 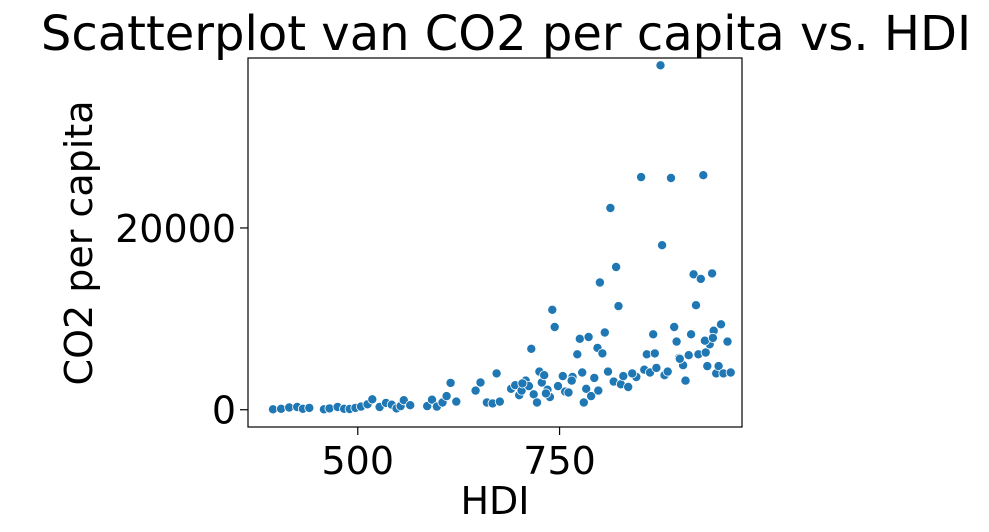 I want to click on y-tick-label: 0, so click(x=224, y=411).